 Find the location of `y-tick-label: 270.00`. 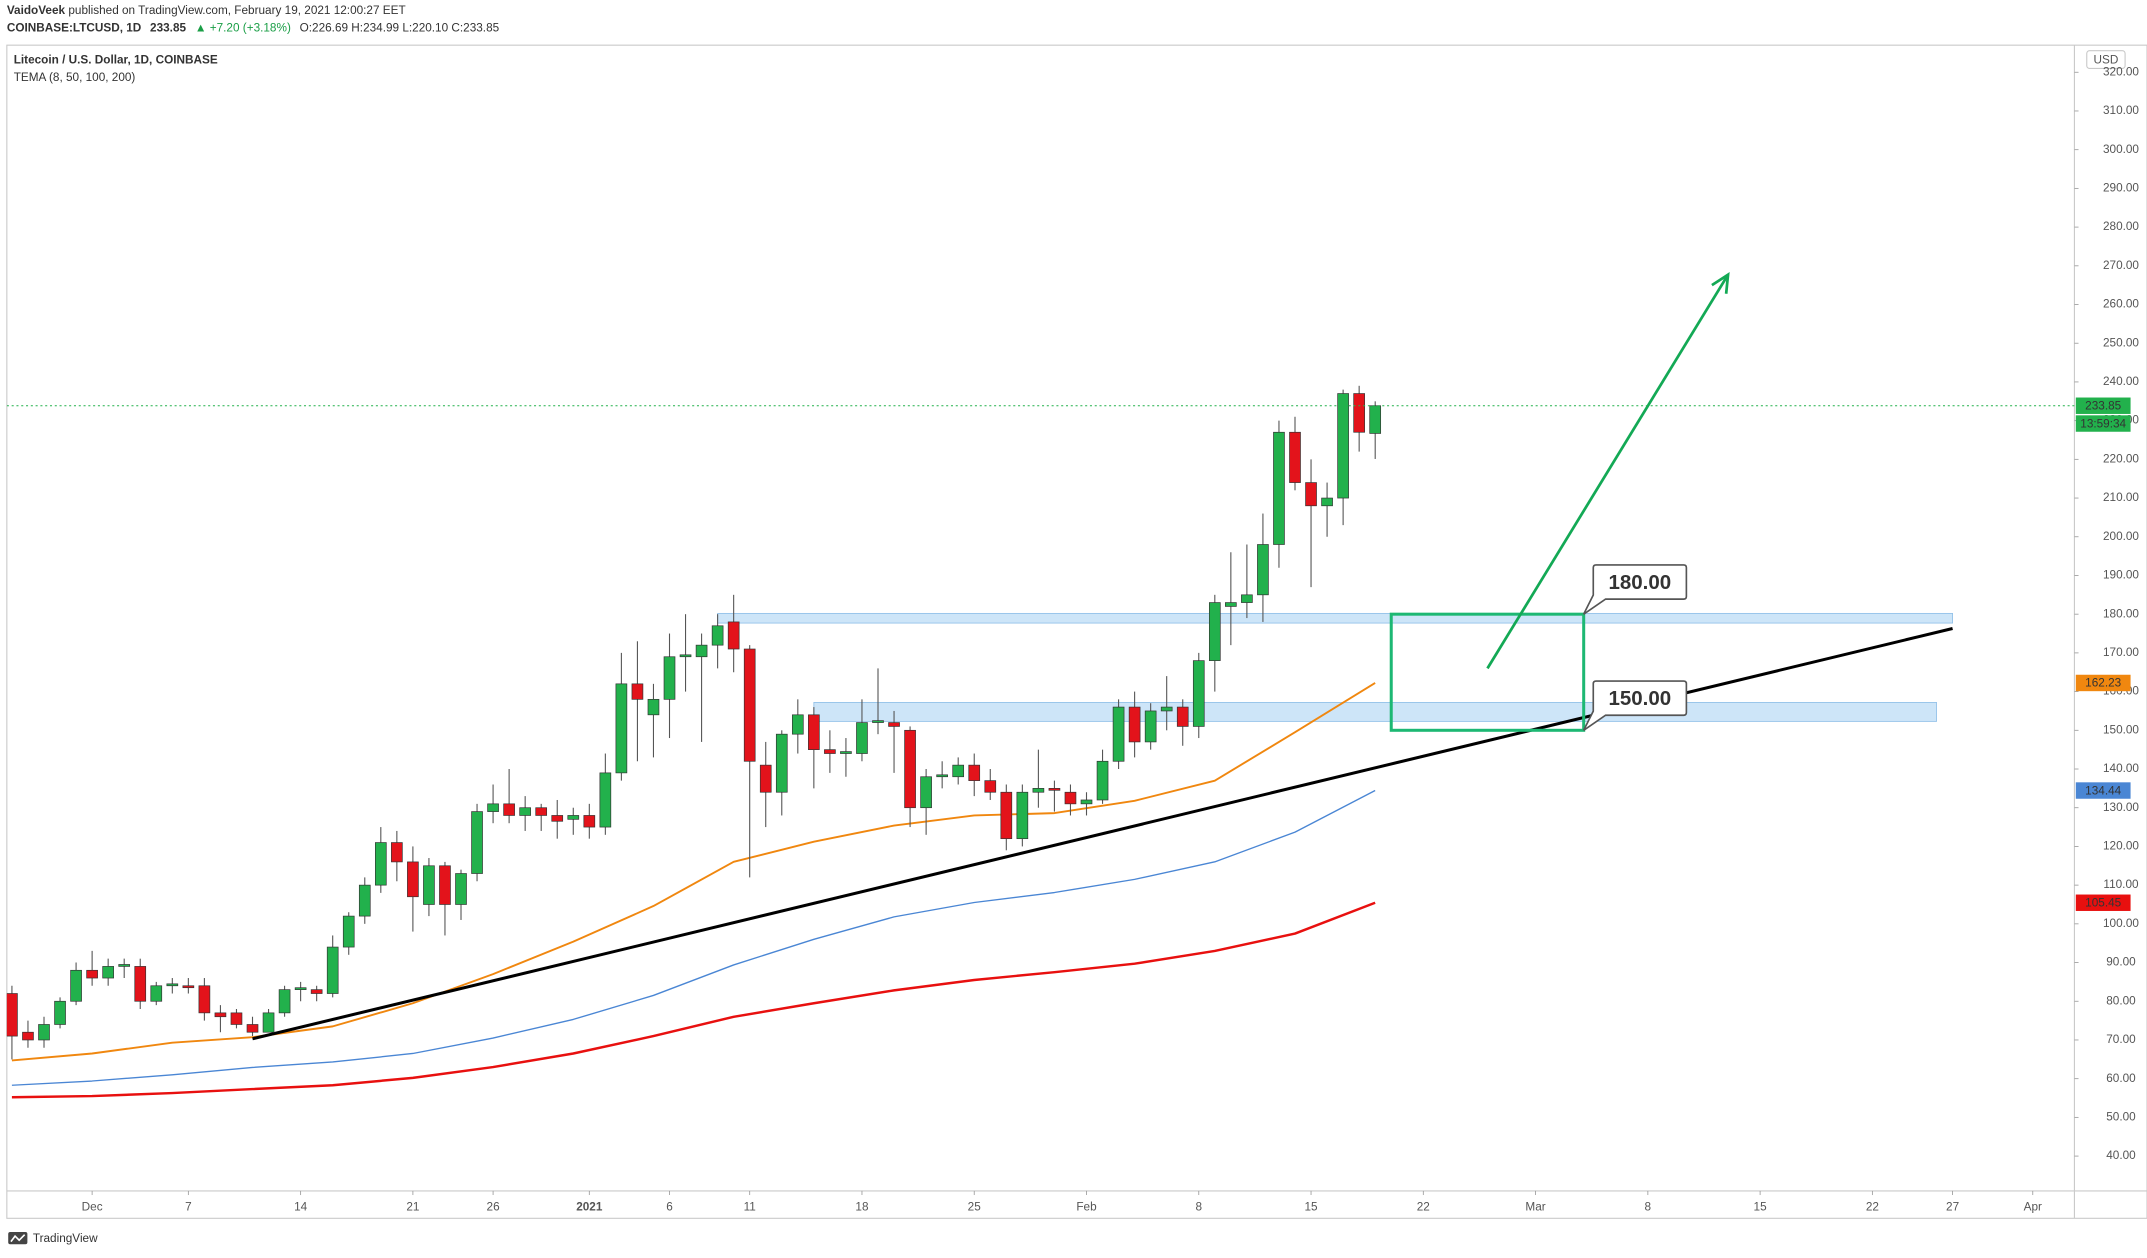

y-tick-label: 270.00 is located at coordinates (2121, 265).